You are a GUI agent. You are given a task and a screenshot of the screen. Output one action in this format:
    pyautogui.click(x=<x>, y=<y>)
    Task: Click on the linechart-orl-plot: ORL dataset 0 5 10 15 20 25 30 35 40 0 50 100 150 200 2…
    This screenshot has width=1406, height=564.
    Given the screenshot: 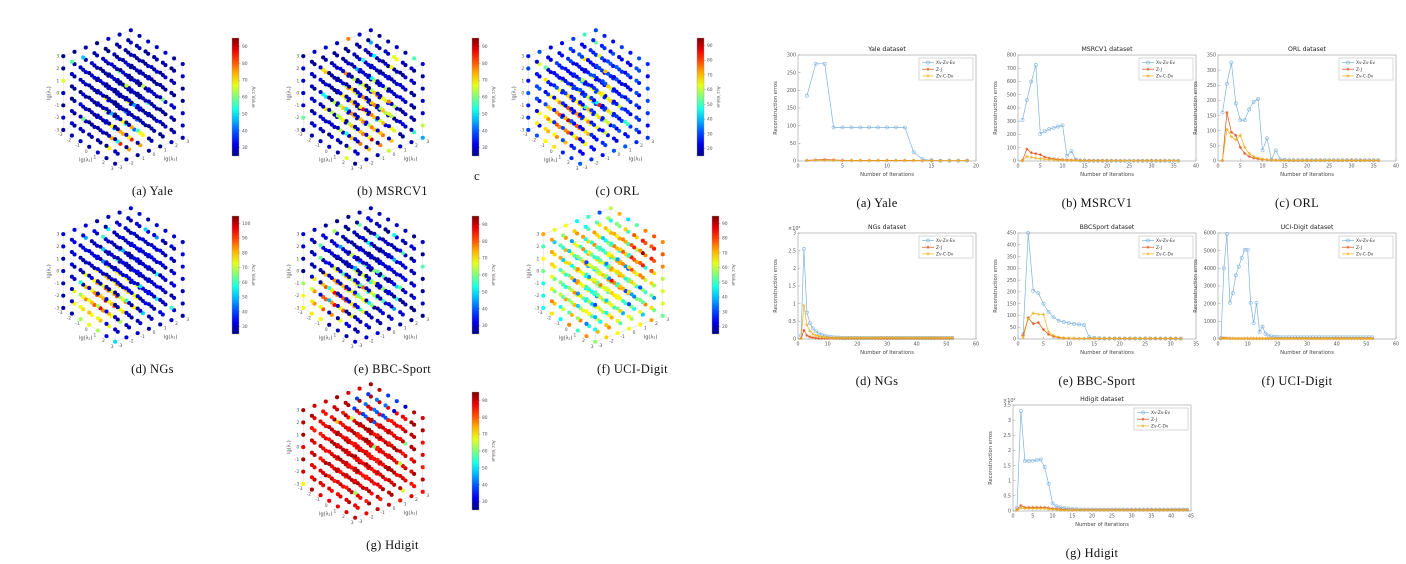 What is the action you would take?
    pyautogui.click(x=1297, y=119)
    